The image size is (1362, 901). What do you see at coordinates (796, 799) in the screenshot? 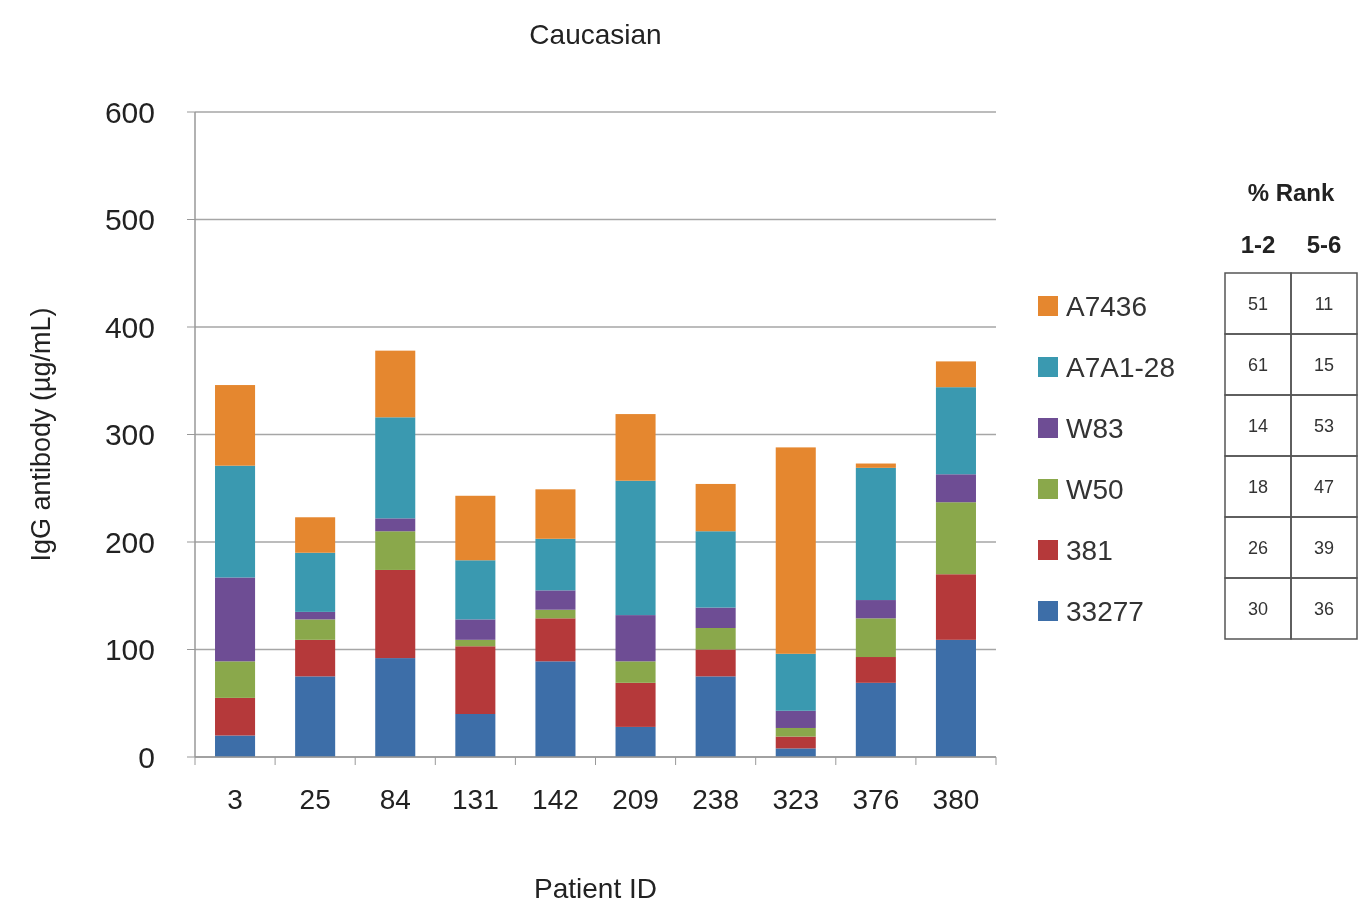
I see `x-tick-label: 323` at bounding box center [796, 799].